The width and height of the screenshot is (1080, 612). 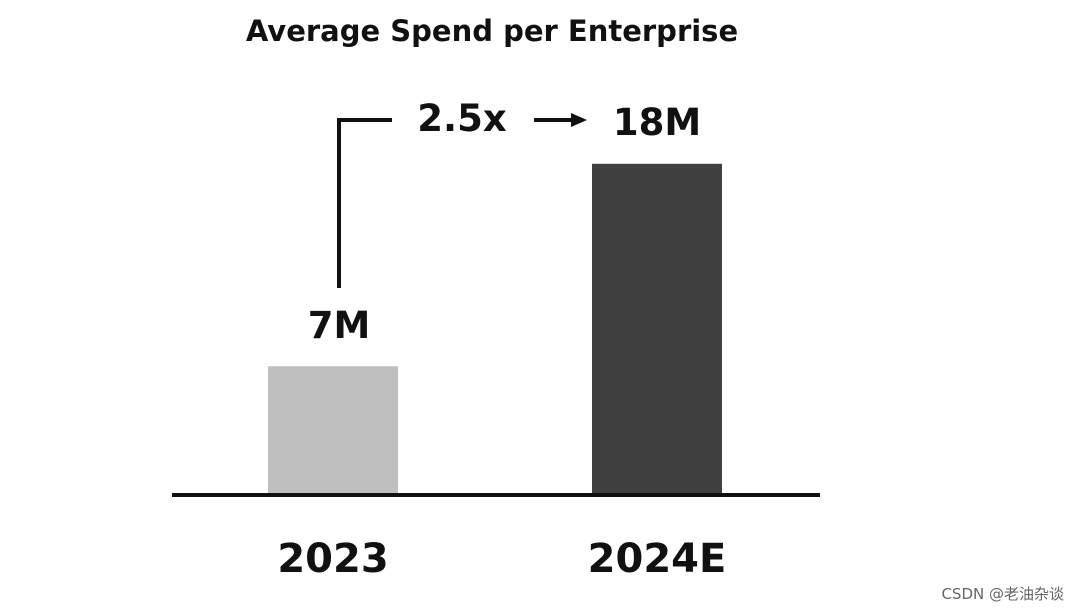 What do you see at coordinates (657, 329) in the screenshot?
I see `bar-2024e` at bounding box center [657, 329].